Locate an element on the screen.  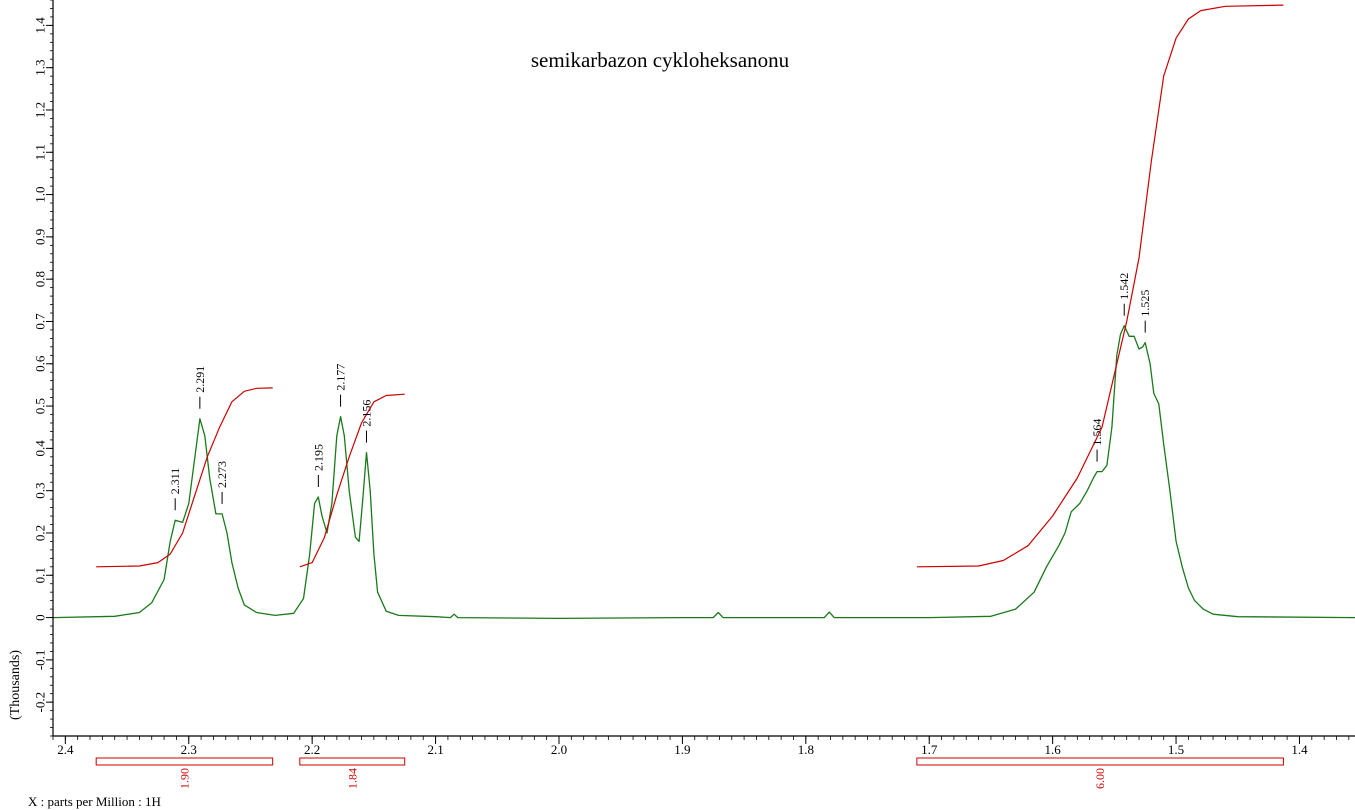
x-tick-label: 1.8 is located at coordinates (806, 749).